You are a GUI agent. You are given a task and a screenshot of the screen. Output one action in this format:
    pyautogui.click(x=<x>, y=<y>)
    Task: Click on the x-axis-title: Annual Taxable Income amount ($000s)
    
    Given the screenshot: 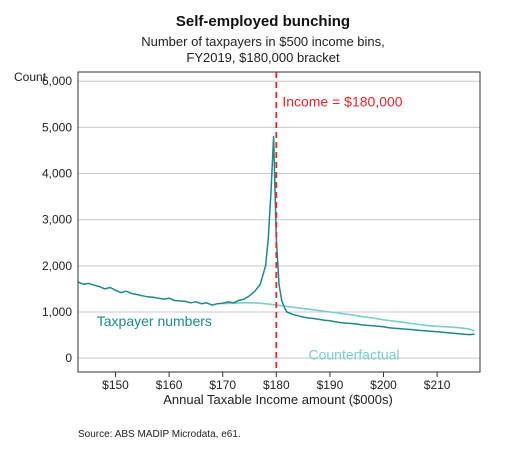 What is the action you would take?
    pyautogui.click(x=278, y=399)
    